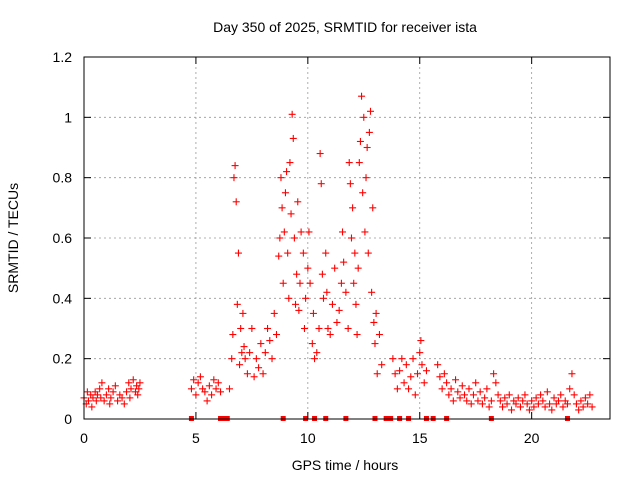 This screenshot has height=480, width=640. What do you see at coordinates (84, 438) in the screenshot?
I see `x-tick-label: 0` at bounding box center [84, 438].